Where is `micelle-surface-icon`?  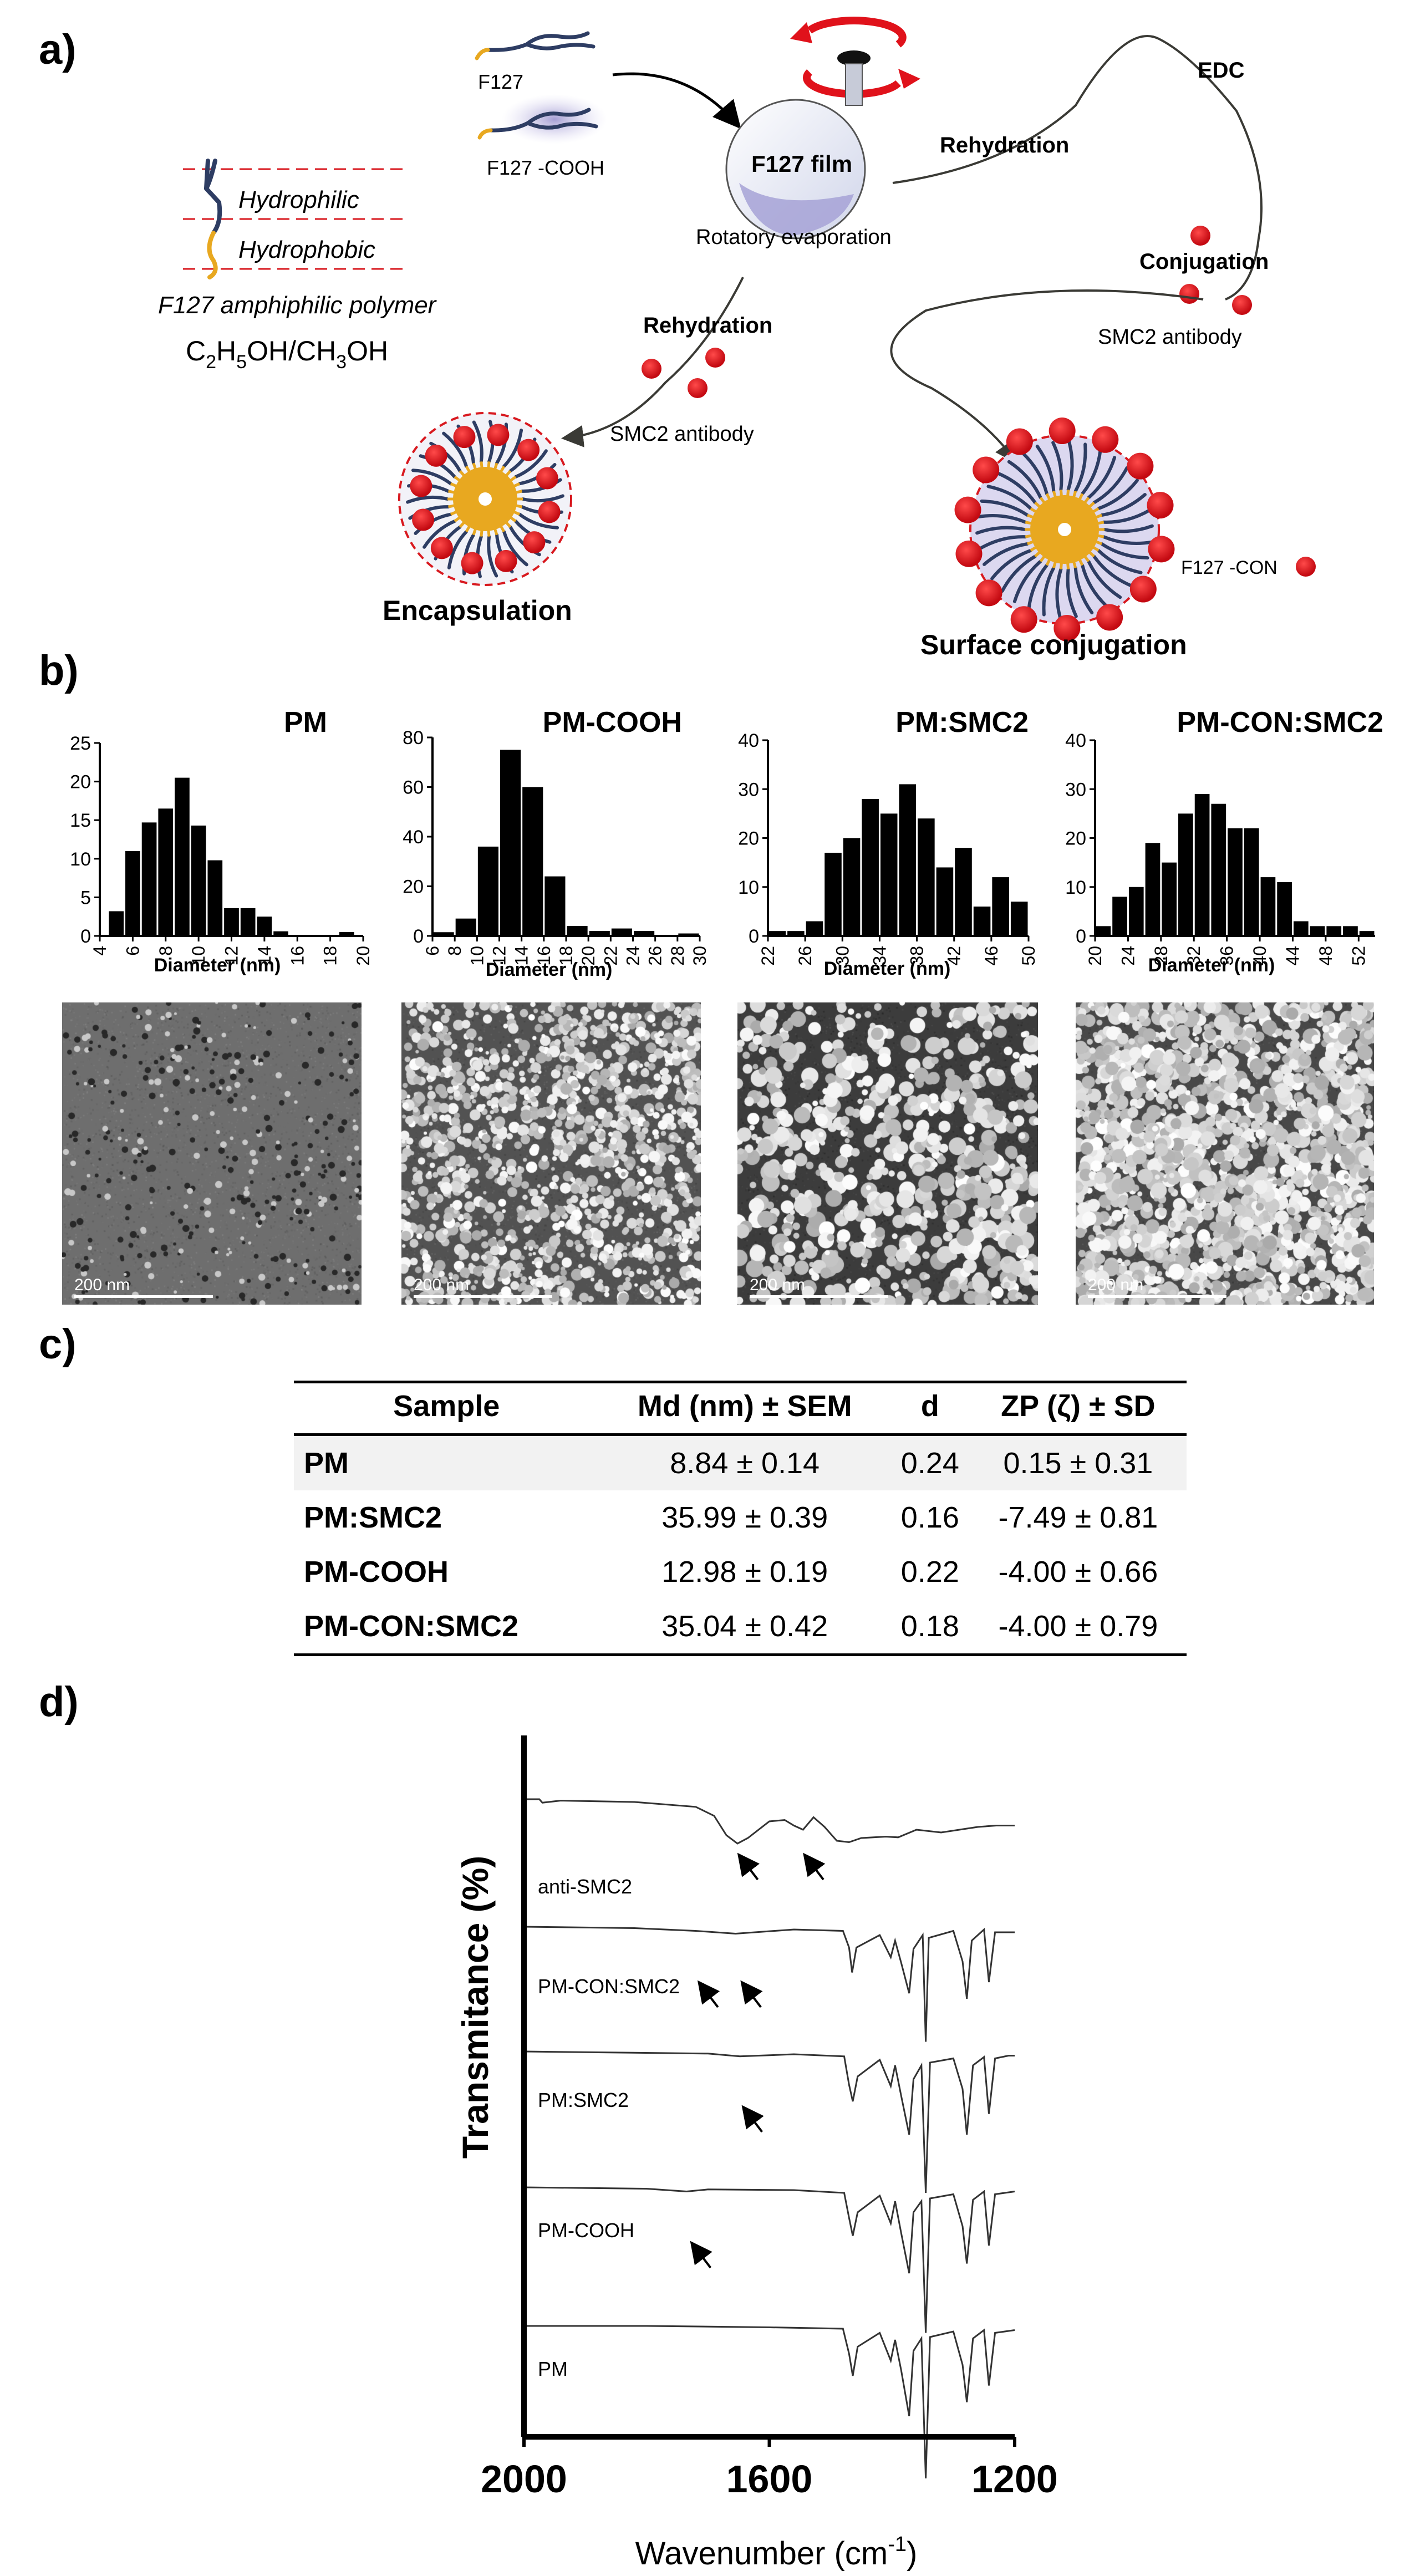
micelle-surface-icon is located at coordinates (1064, 530).